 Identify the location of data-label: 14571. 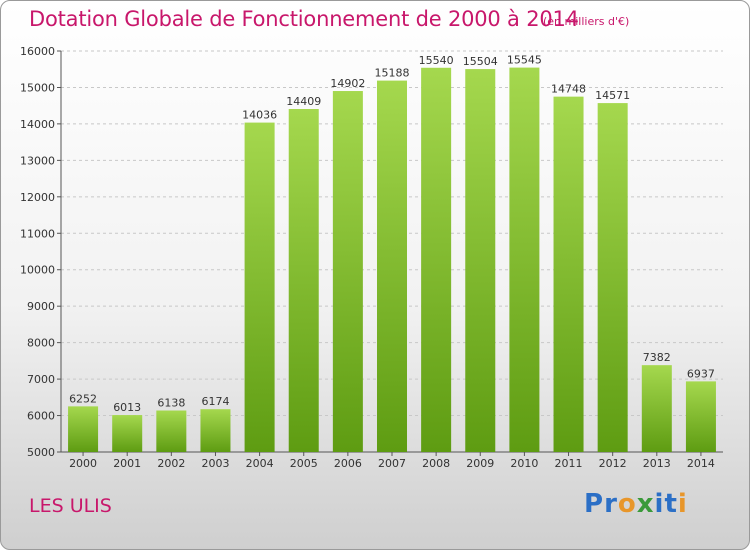
(612, 95).